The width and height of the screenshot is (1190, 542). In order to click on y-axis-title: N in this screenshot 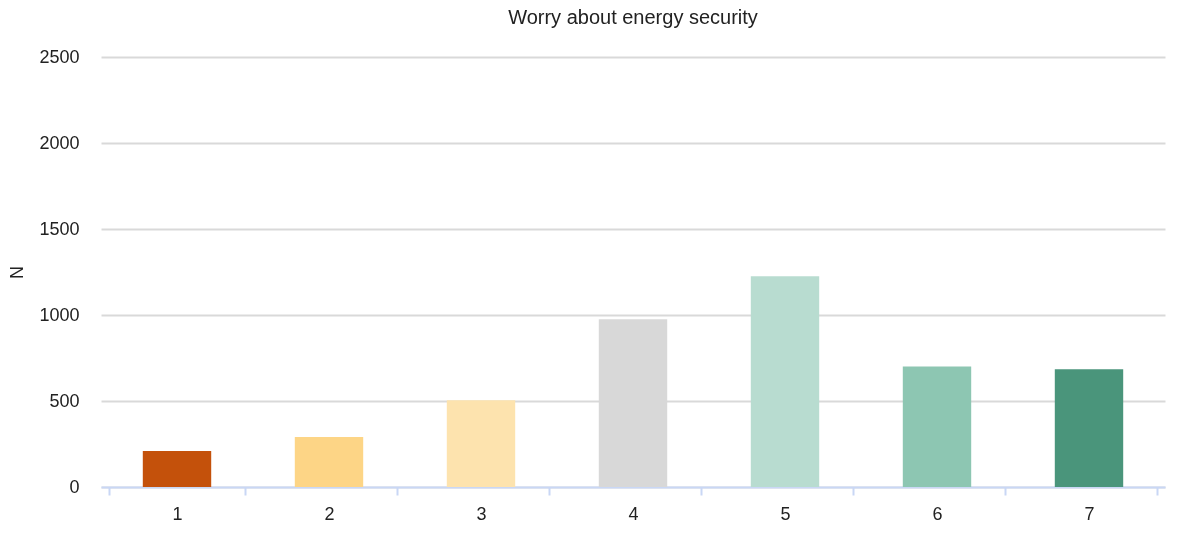, I will do `click(17, 272)`.